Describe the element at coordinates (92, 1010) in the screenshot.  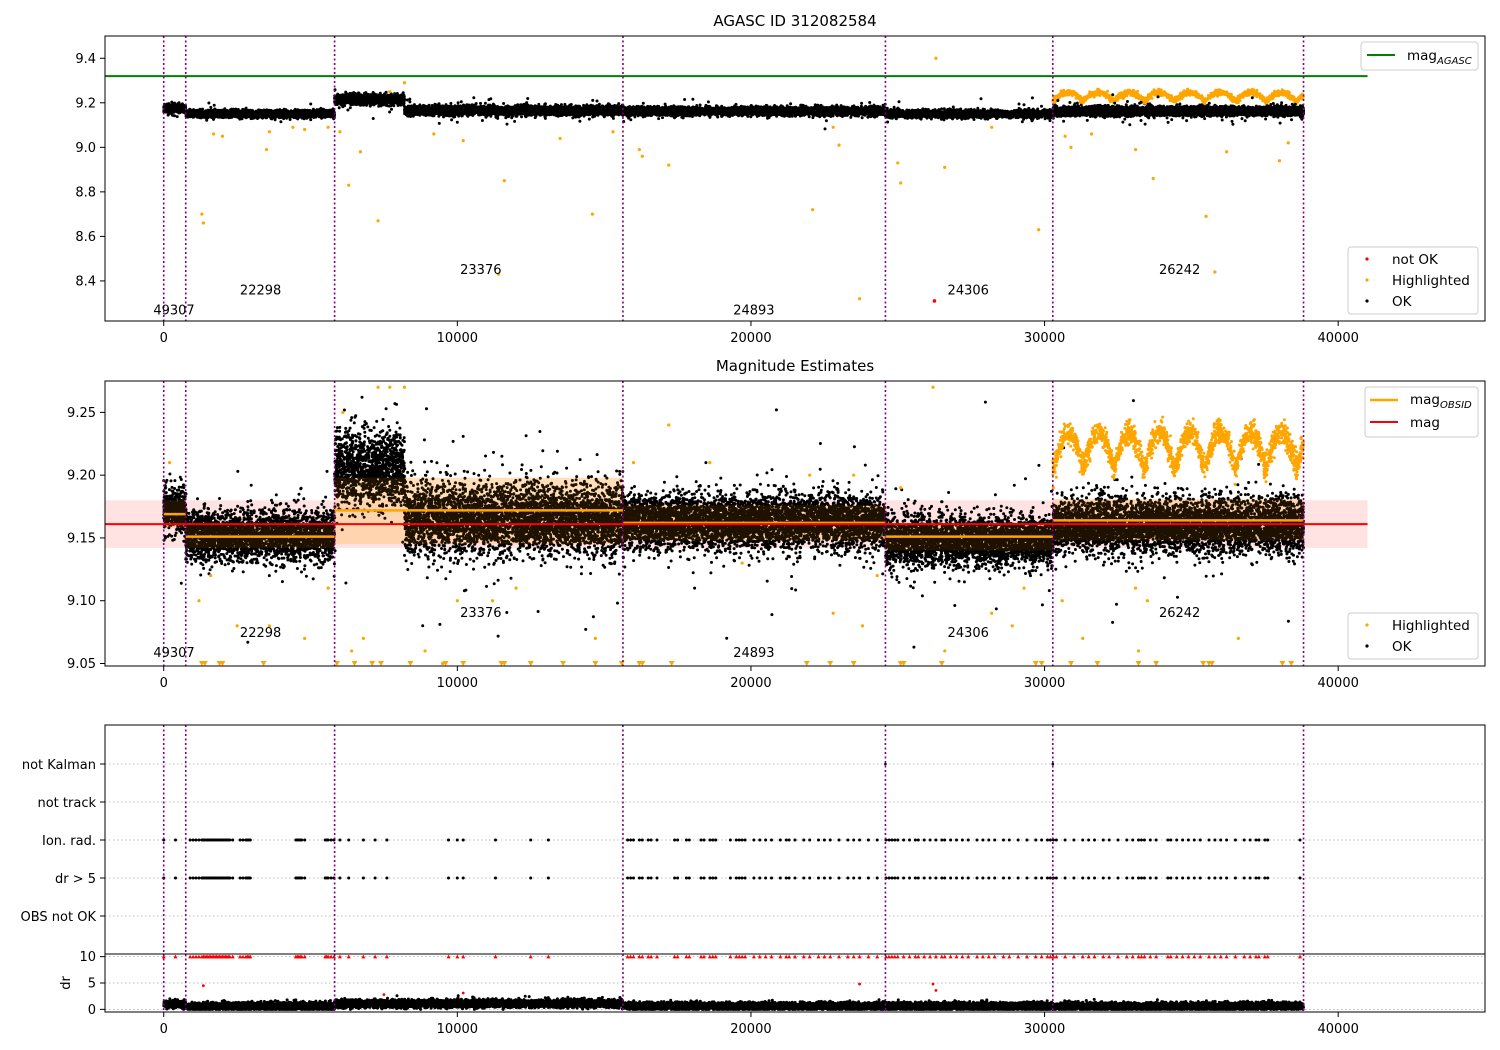
I see `y-tick-label: 0` at that location.